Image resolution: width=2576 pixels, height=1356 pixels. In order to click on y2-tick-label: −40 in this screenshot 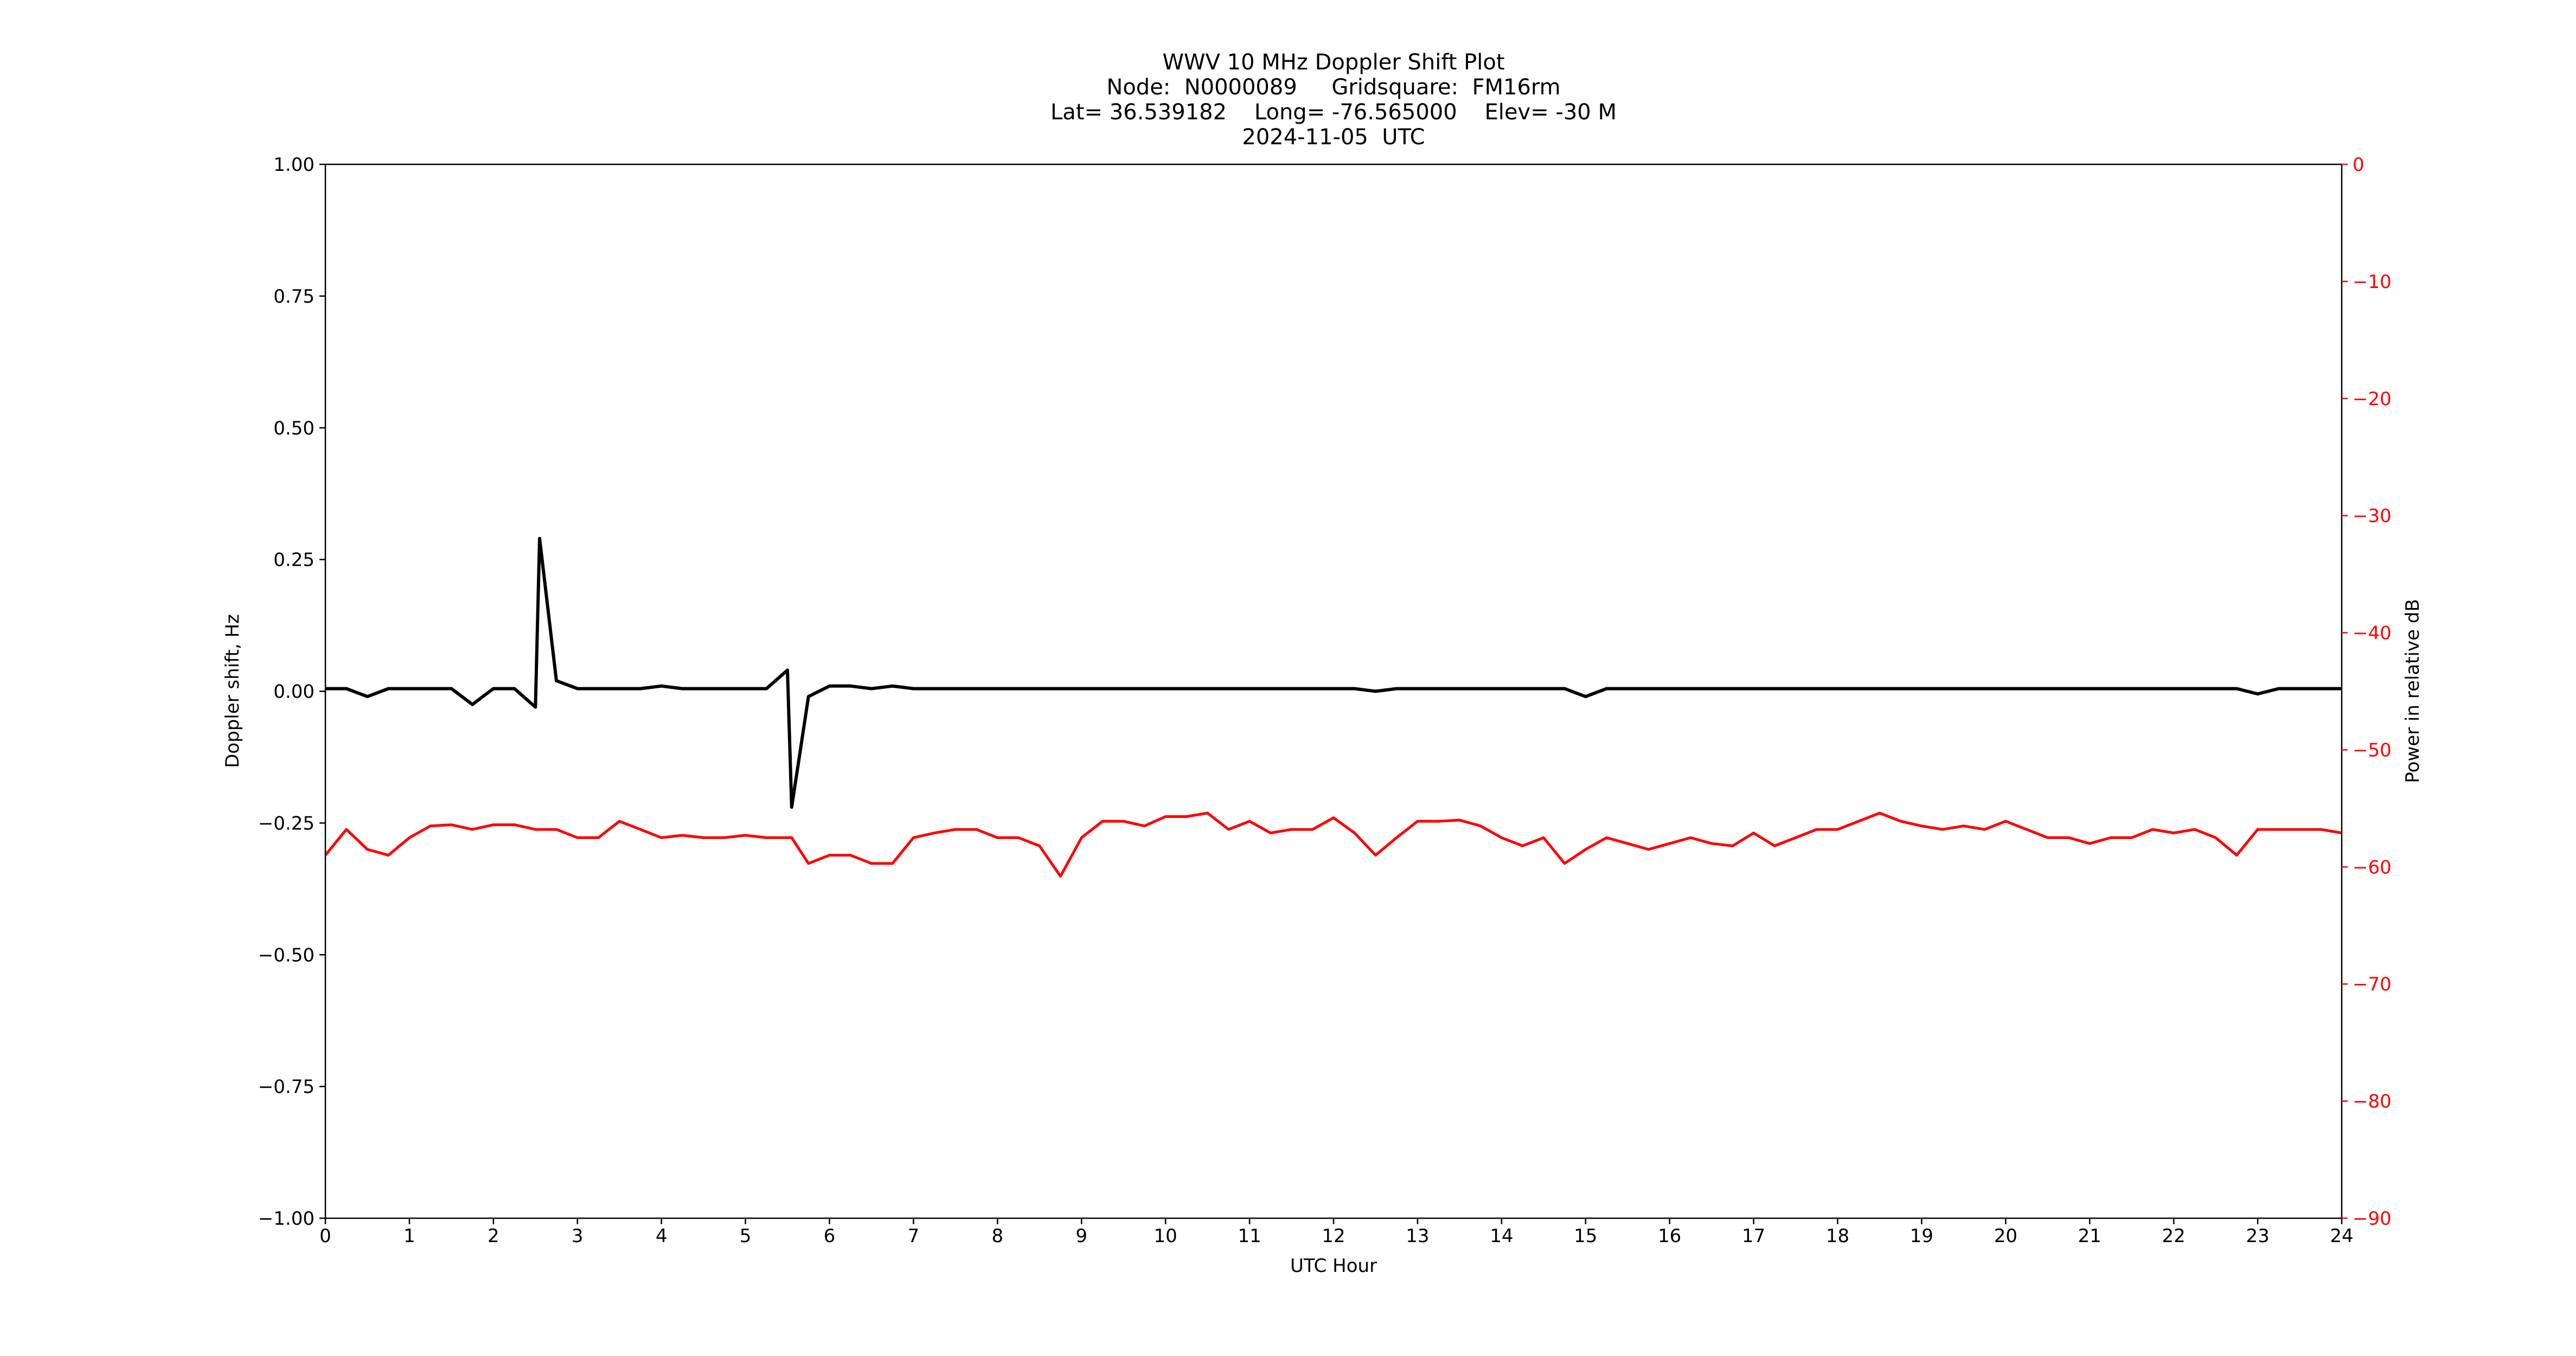, I will do `click(2372, 633)`.